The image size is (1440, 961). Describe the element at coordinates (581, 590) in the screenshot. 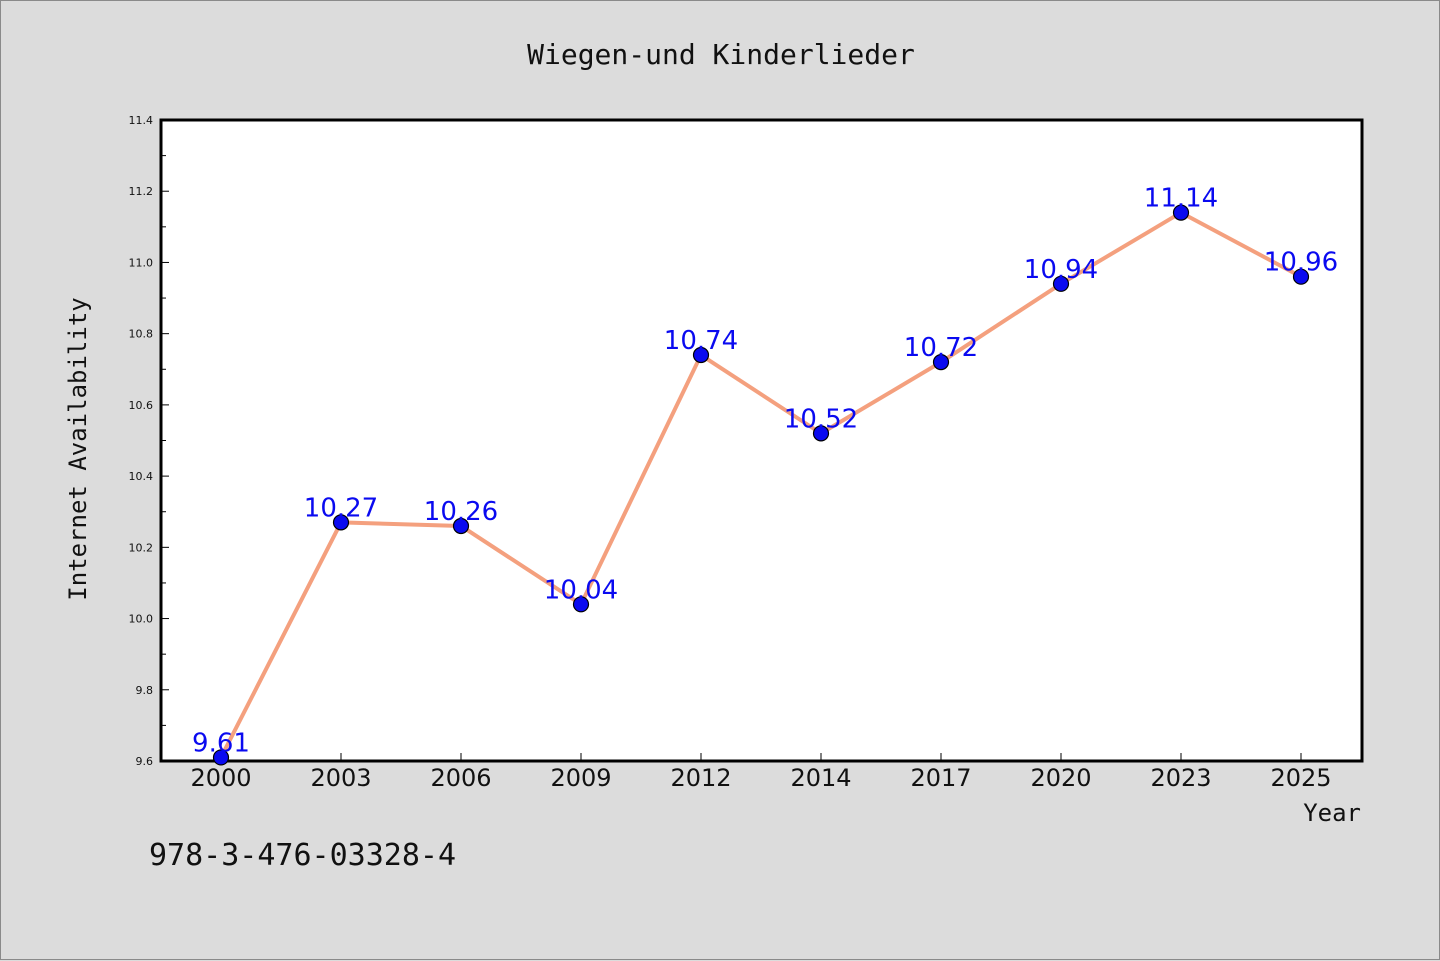

I see `data-label: 10.04` at that location.